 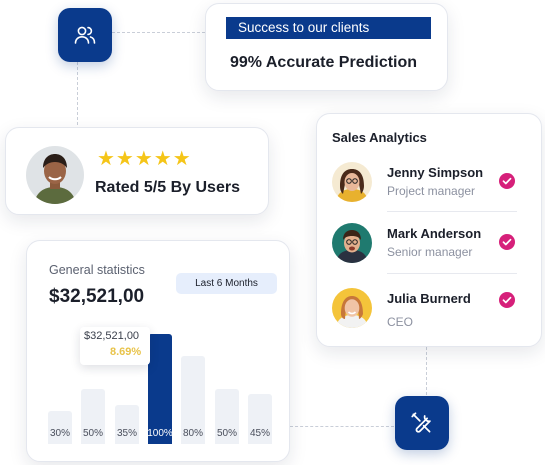 I want to click on success-banner: Success to our clients, so click(x=328, y=28).